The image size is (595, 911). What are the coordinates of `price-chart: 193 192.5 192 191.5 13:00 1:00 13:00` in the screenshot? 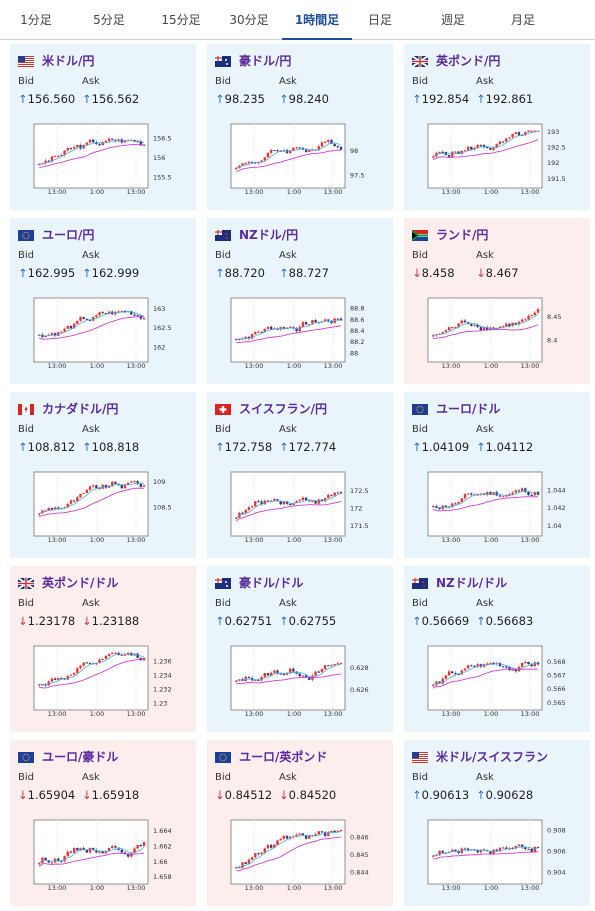 It's located at (497, 159).